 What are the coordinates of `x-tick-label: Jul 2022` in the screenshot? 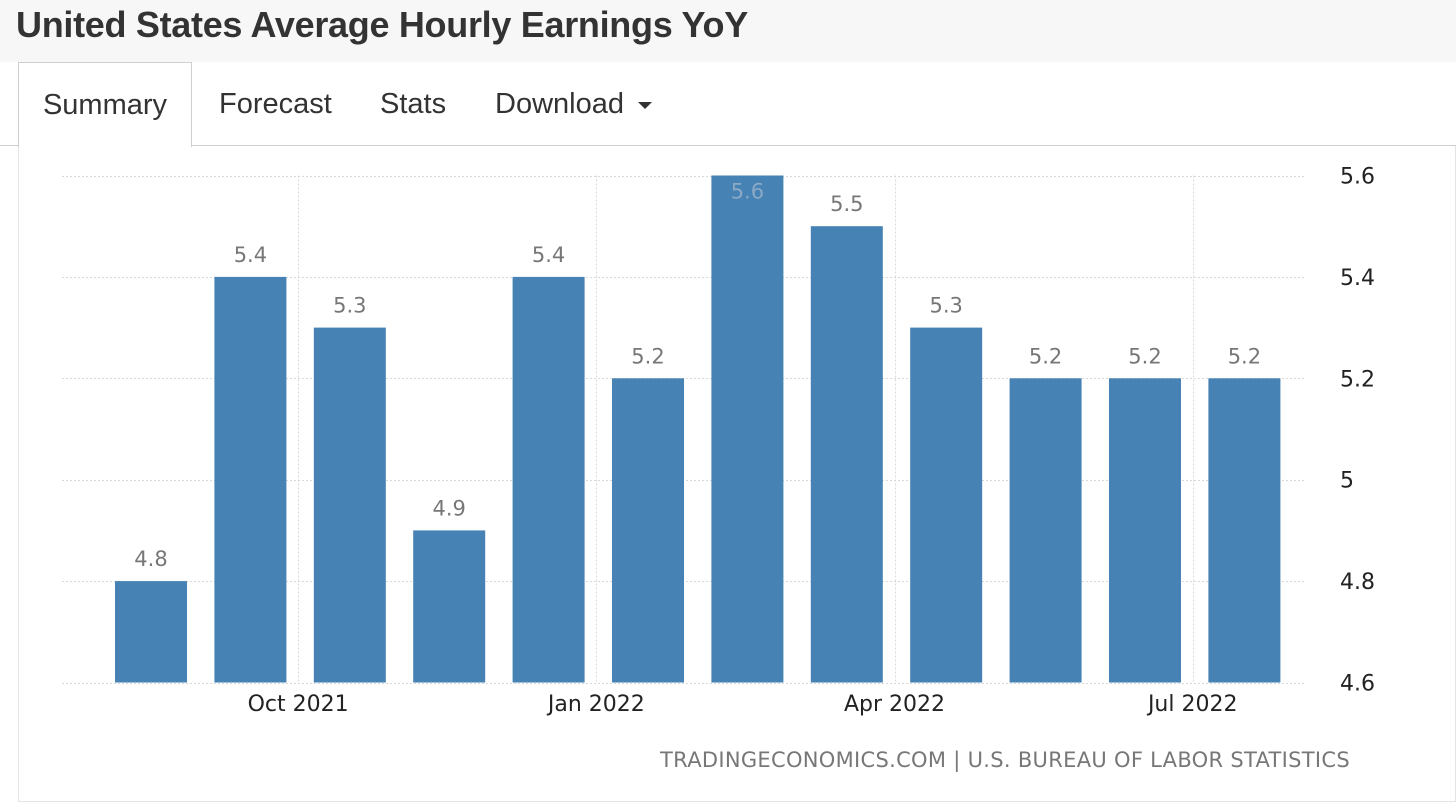 It's located at (1192, 704).